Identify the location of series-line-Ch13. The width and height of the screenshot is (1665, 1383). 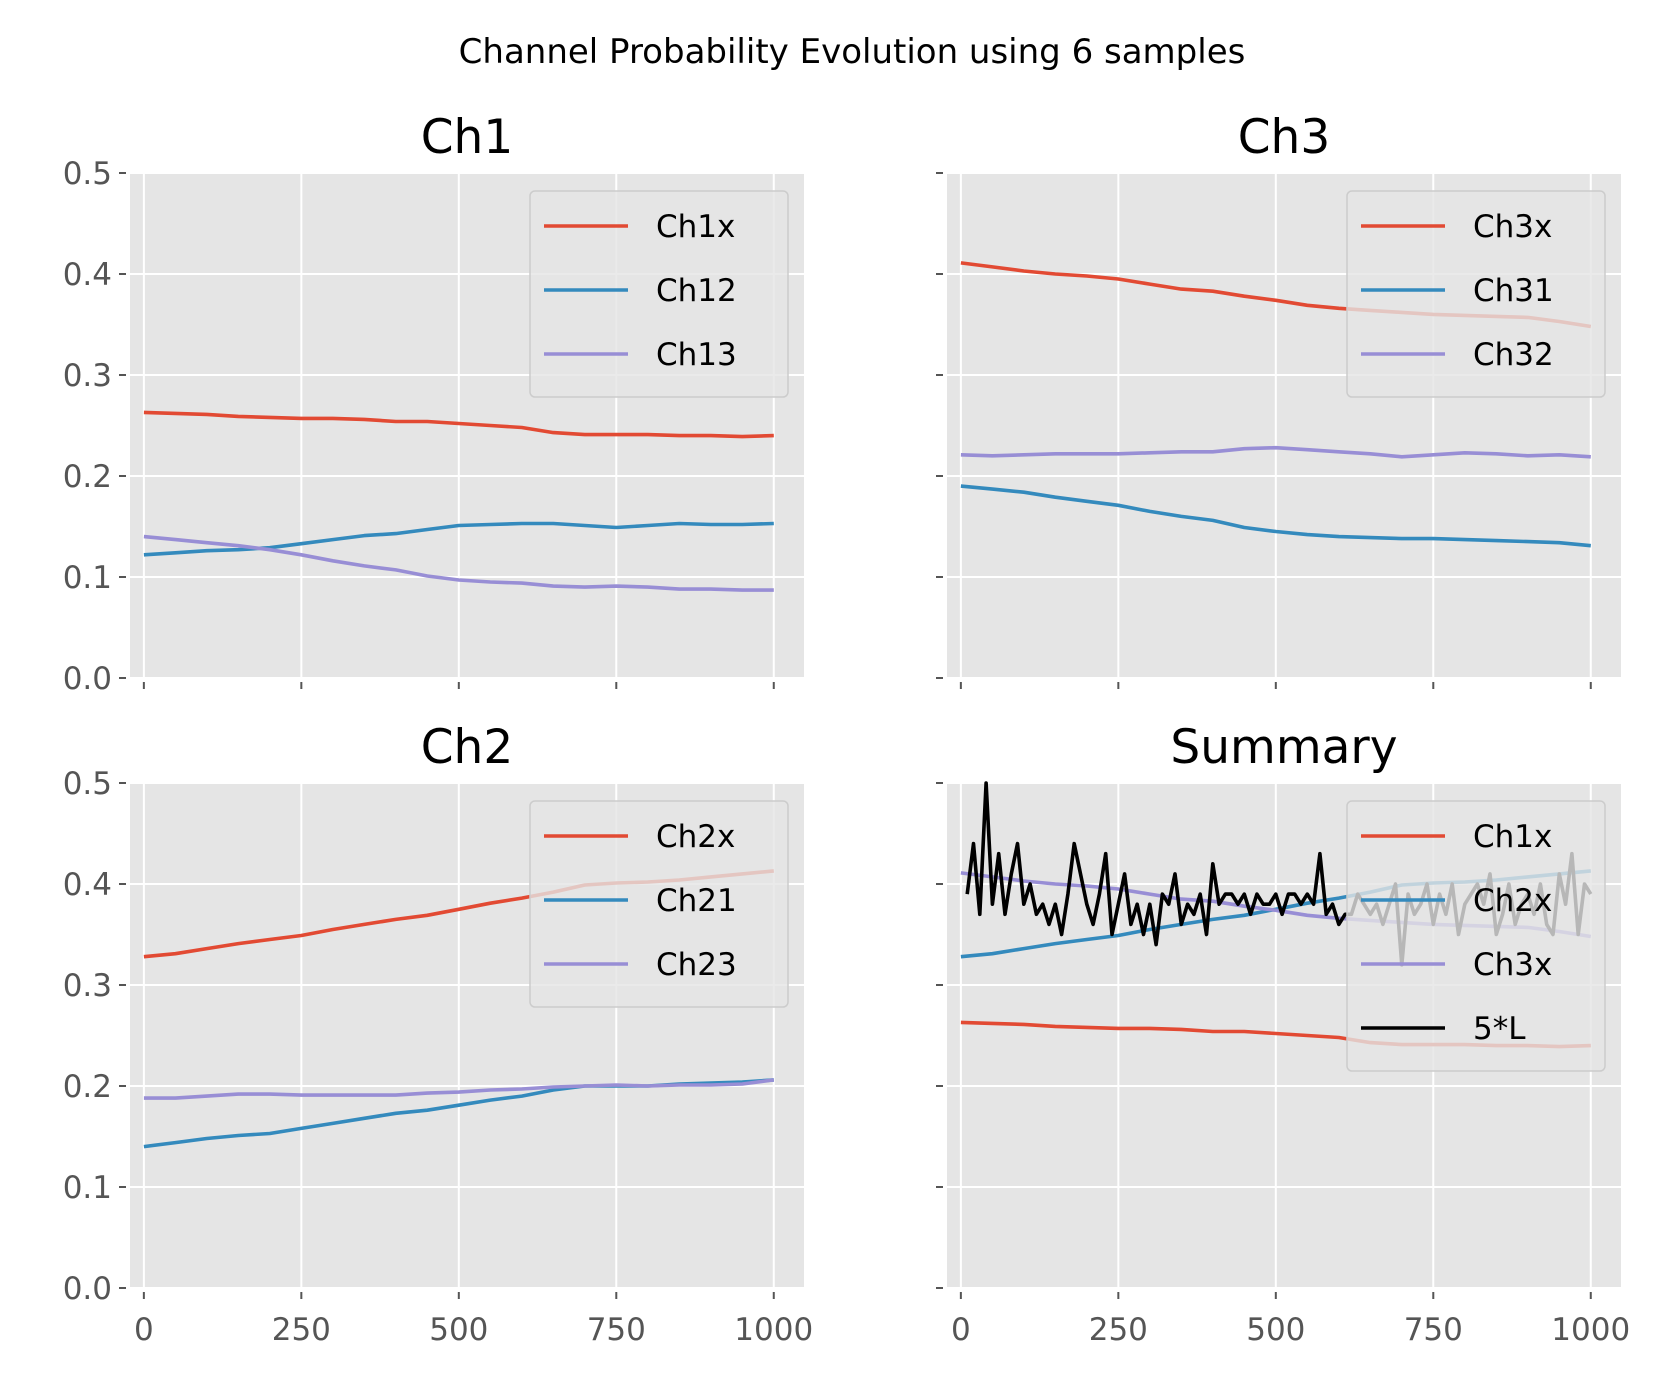
(458, 563).